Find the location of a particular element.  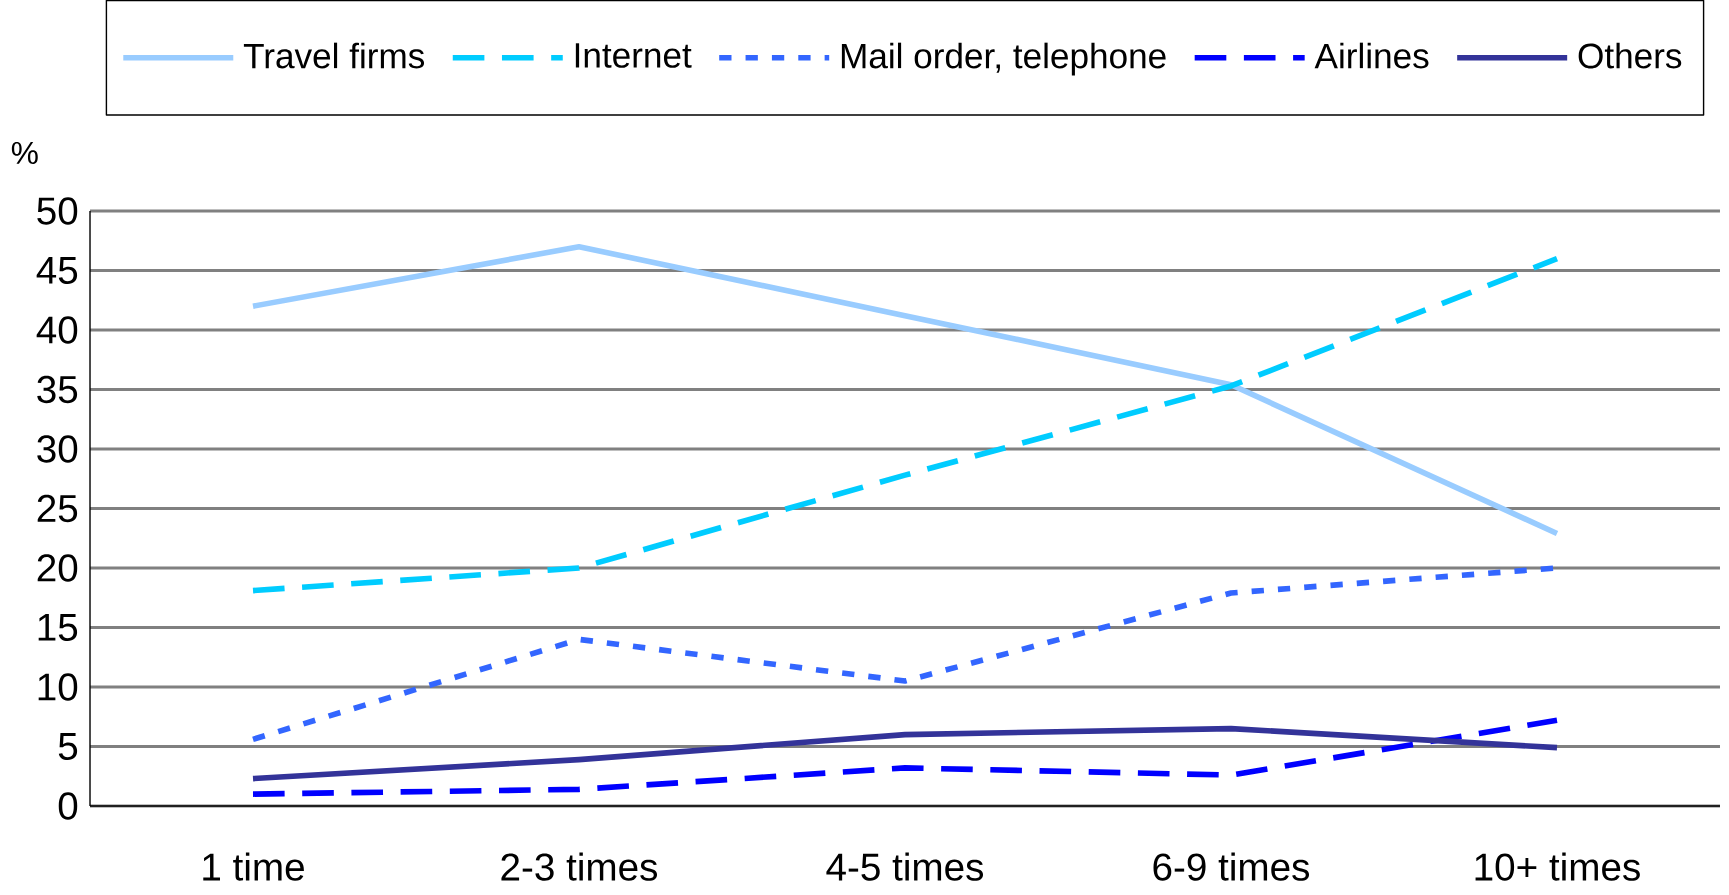

y-tick-label: 15 is located at coordinates (58, 627).